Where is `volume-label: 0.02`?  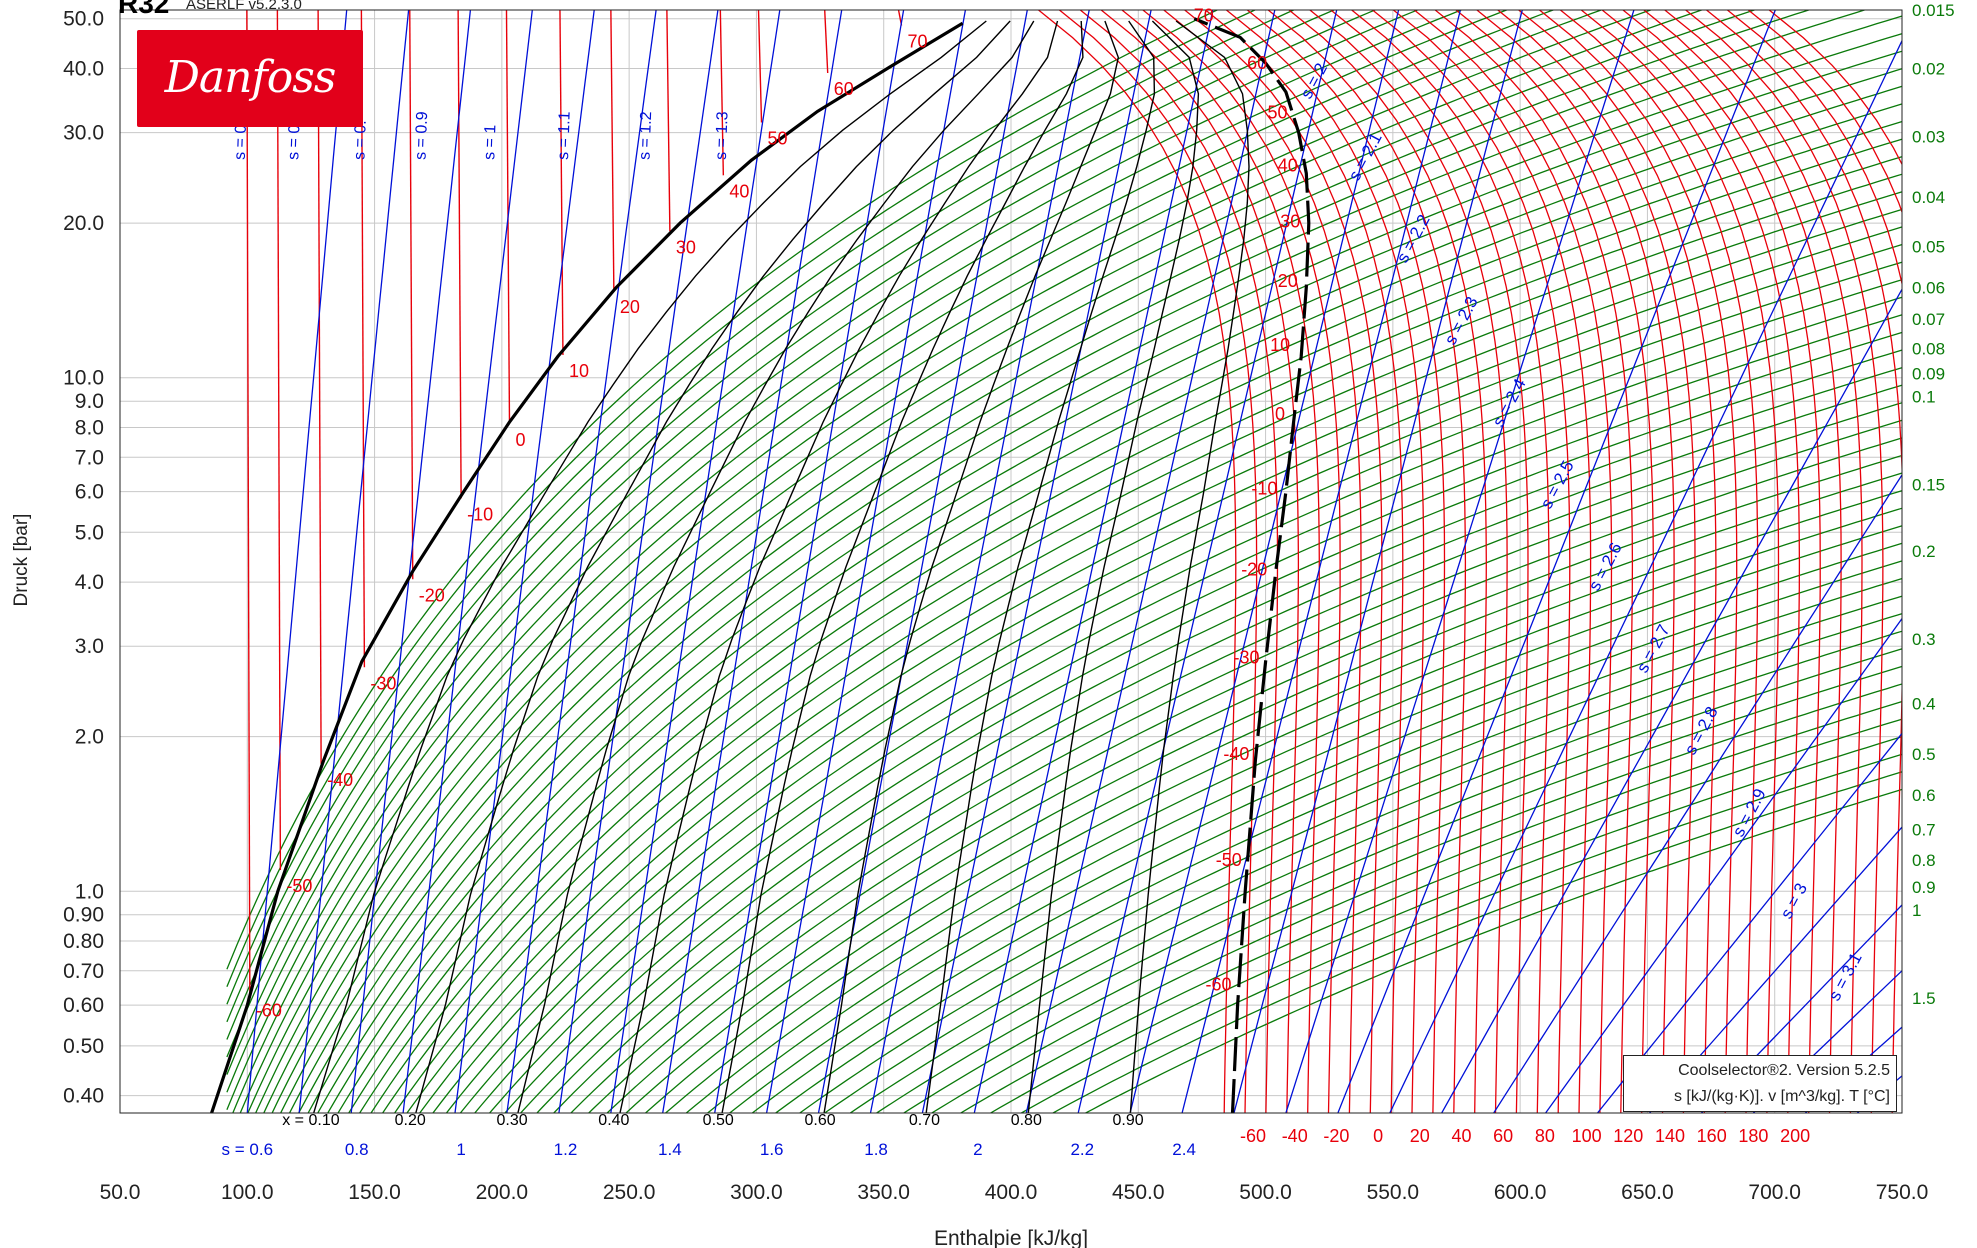
volume-label: 0.02 is located at coordinates (1928, 69).